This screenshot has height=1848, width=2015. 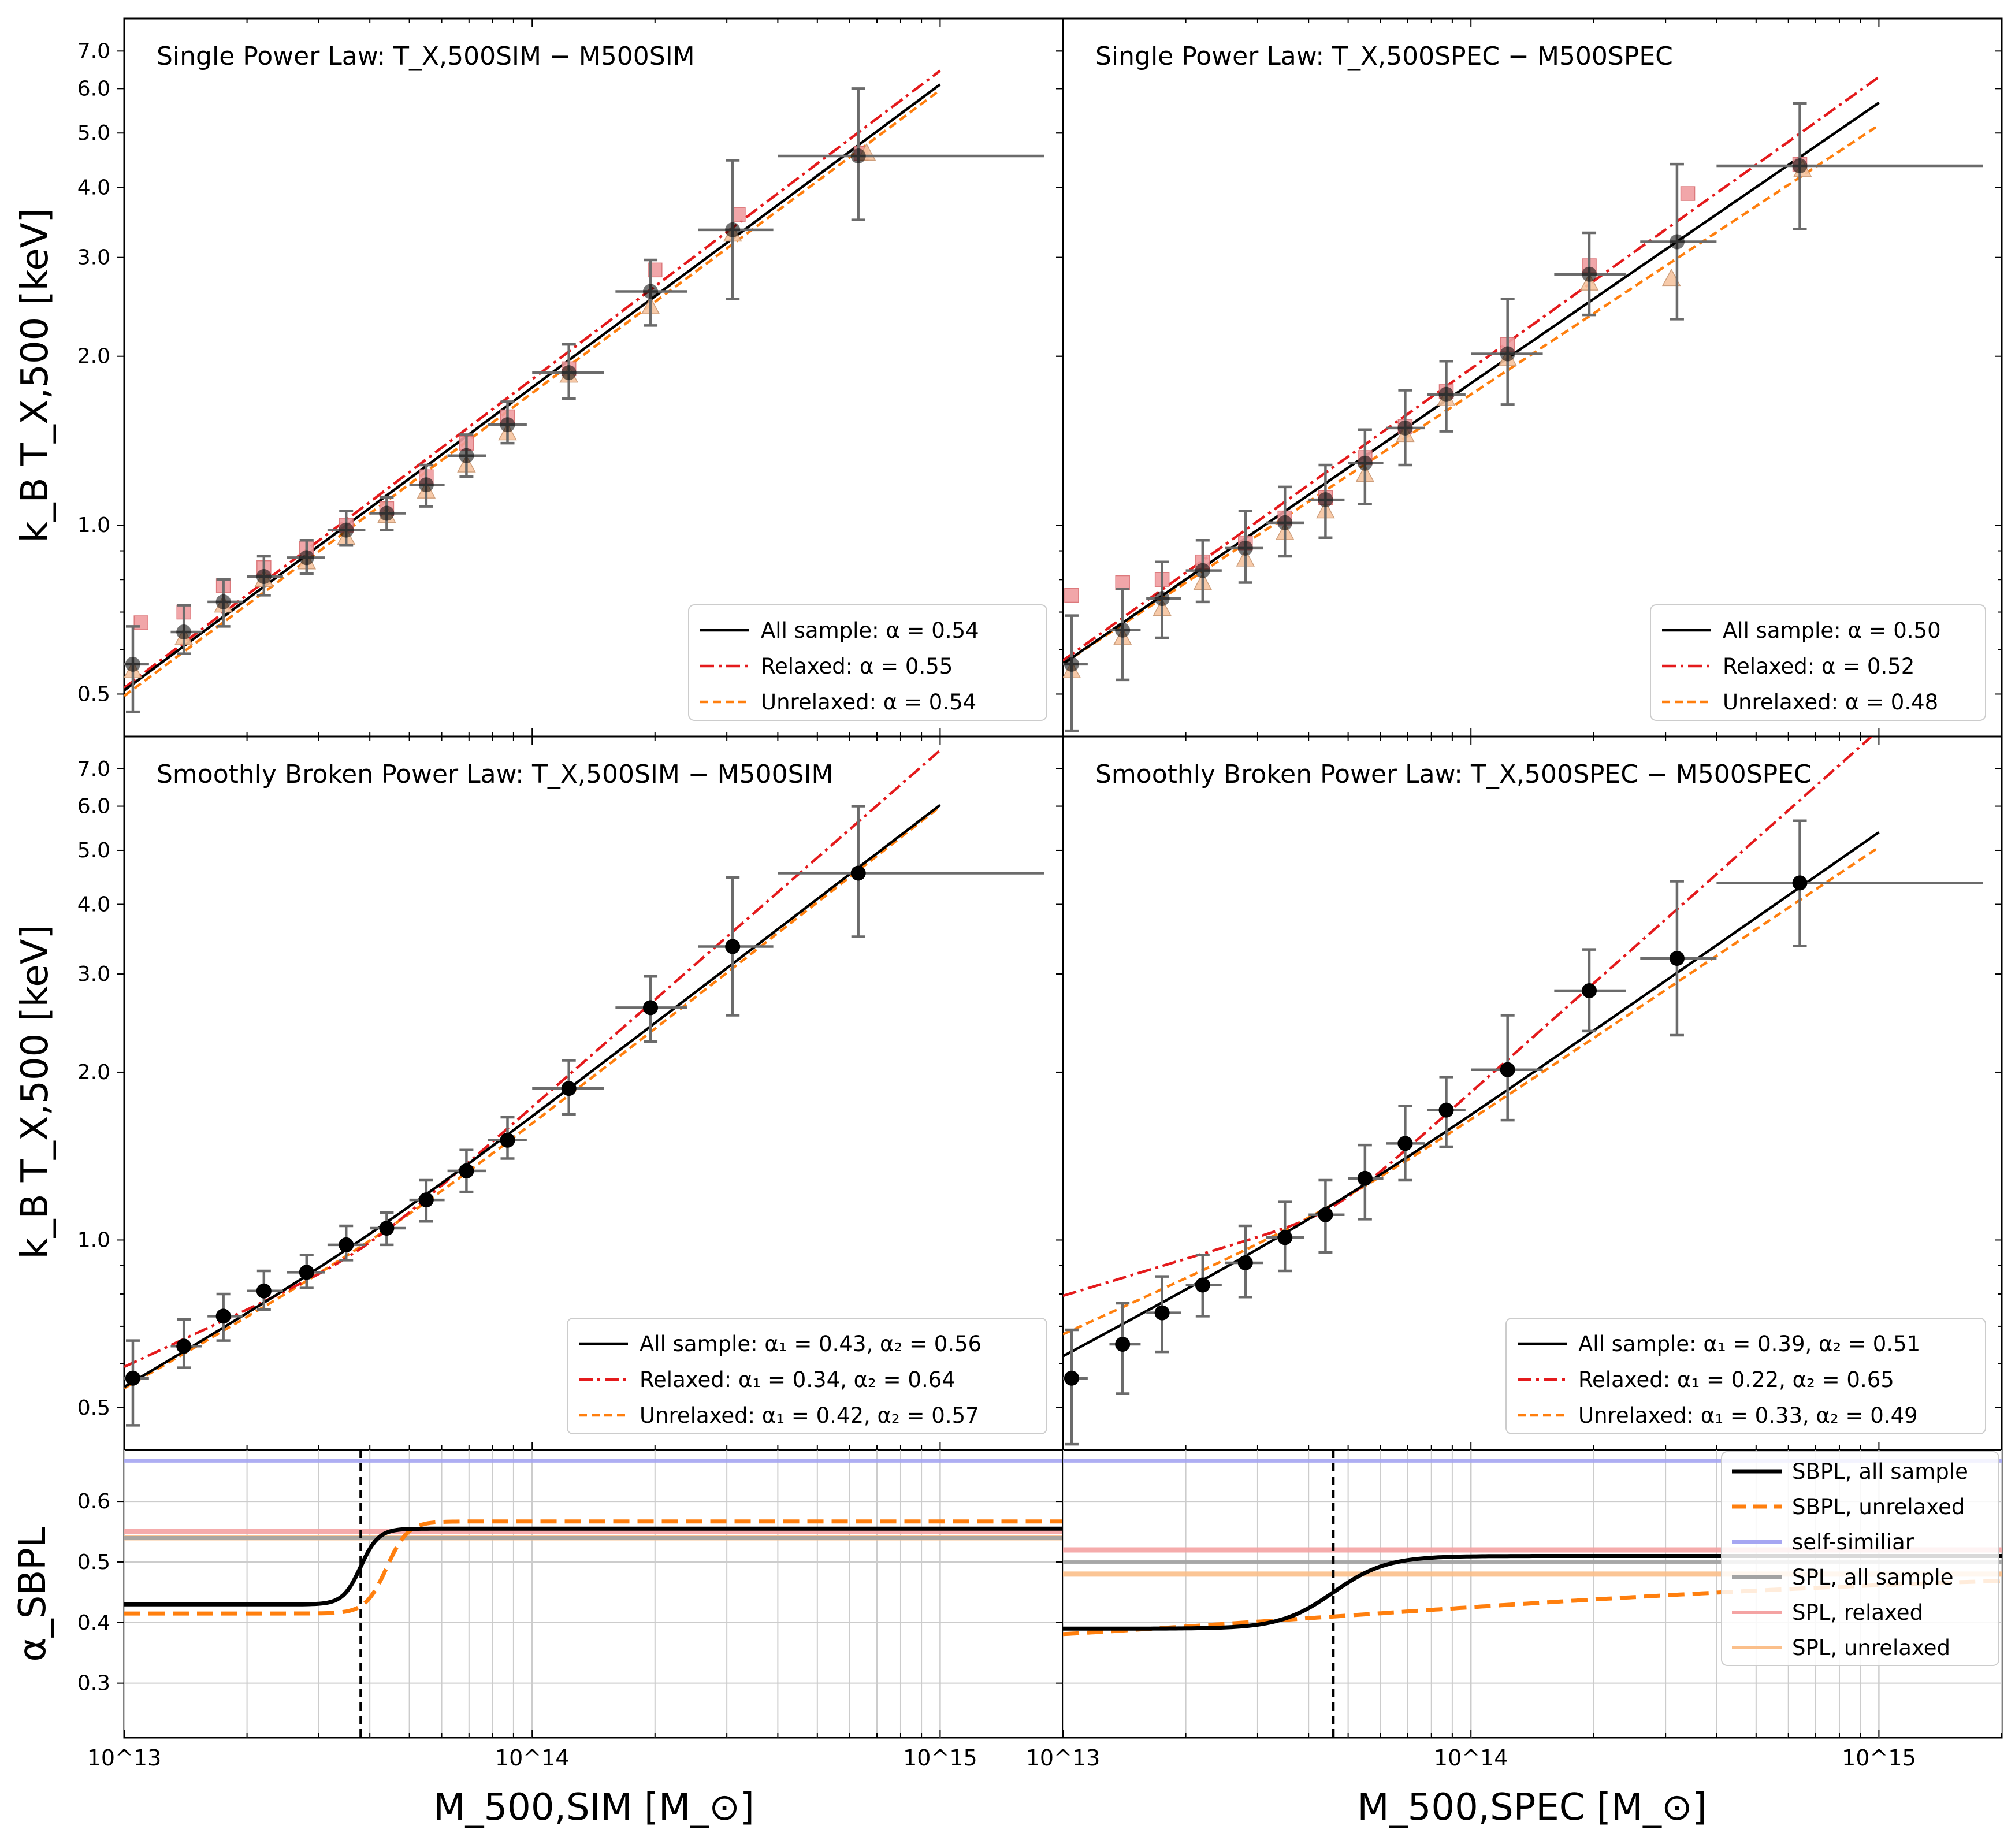 What do you see at coordinates (93, 904) in the screenshot?
I see `y-tick-label: 4.0` at bounding box center [93, 904].